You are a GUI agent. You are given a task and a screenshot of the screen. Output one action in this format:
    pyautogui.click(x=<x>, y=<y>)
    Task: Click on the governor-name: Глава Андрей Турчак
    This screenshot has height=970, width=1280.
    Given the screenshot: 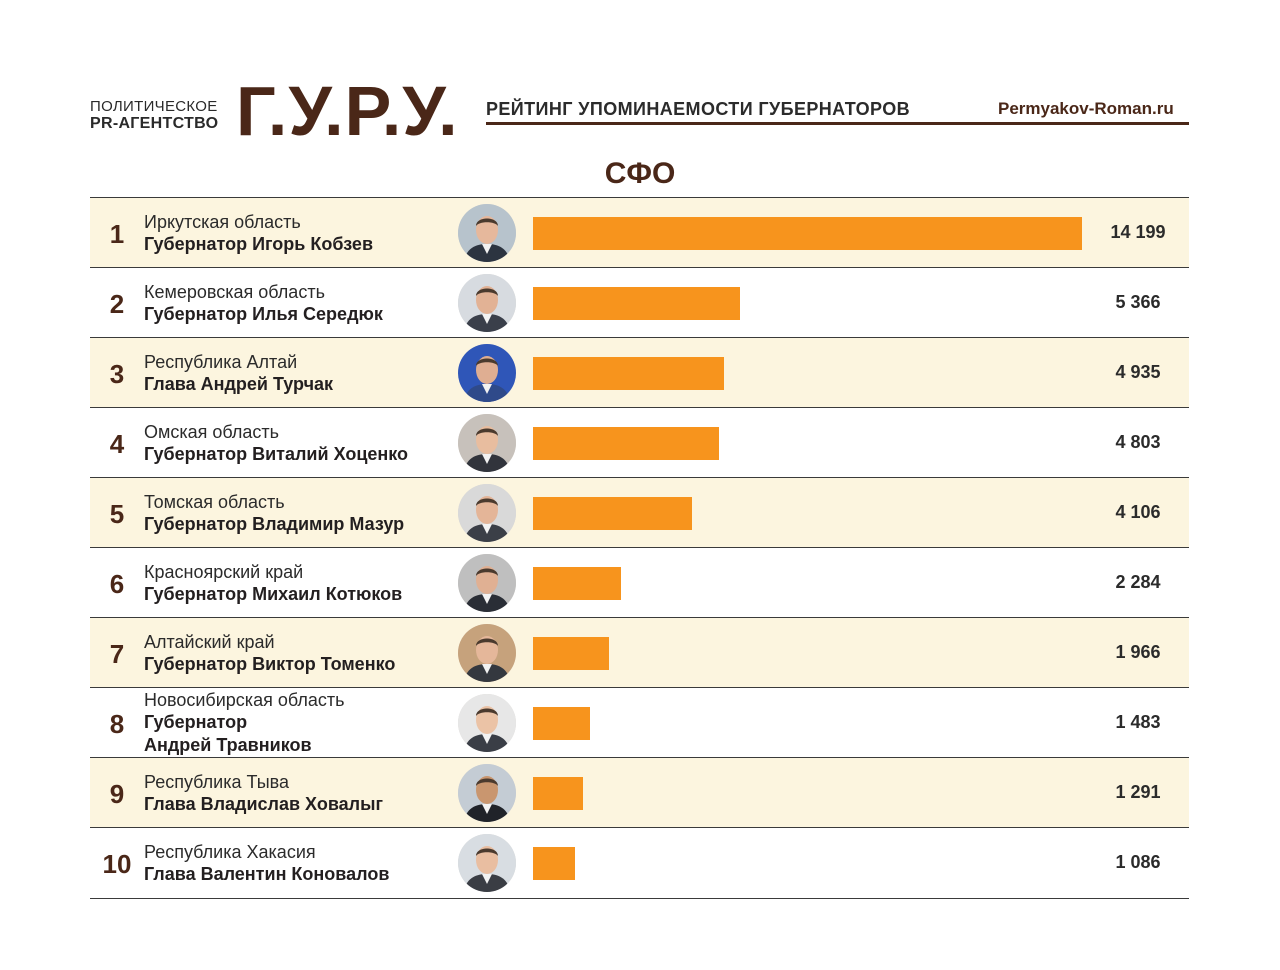 What is the action you would take?
    pyautogui.click(x=239, y=383)
    